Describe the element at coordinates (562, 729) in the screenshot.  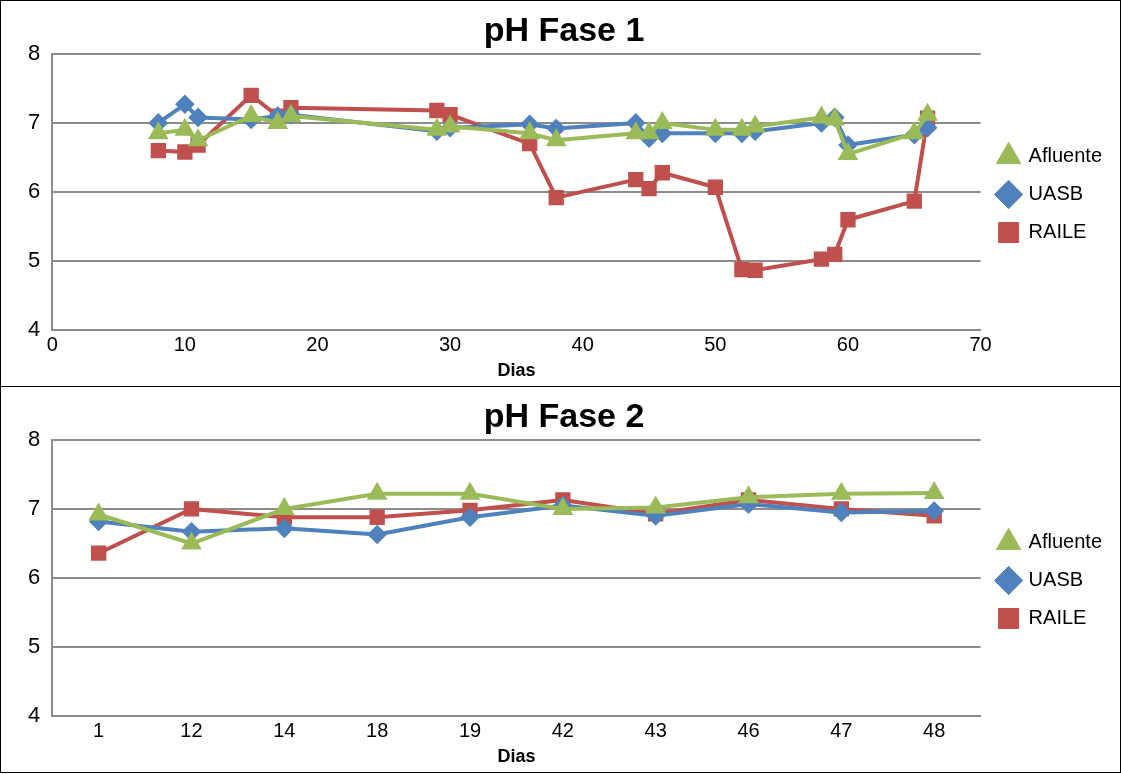
I see `x-tick-label: 42` at that location.